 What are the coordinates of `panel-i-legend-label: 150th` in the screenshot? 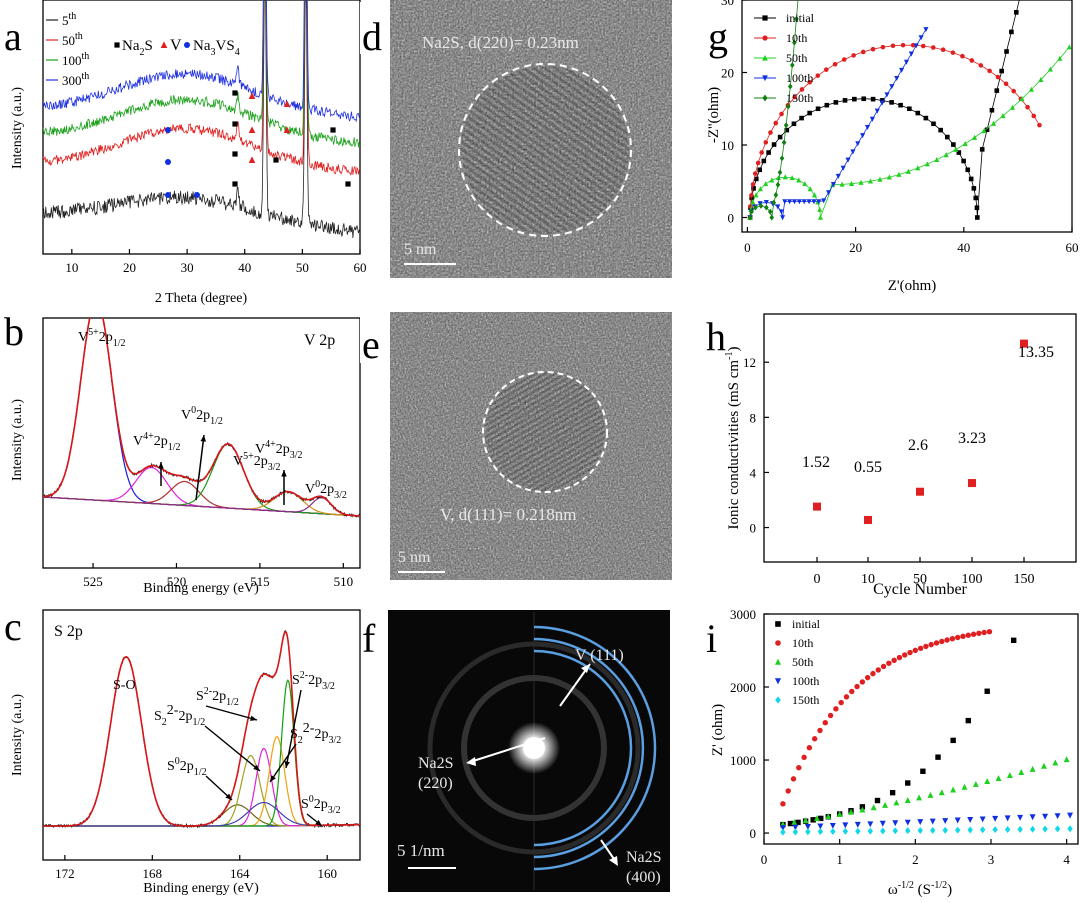 It's located at (805, 700).